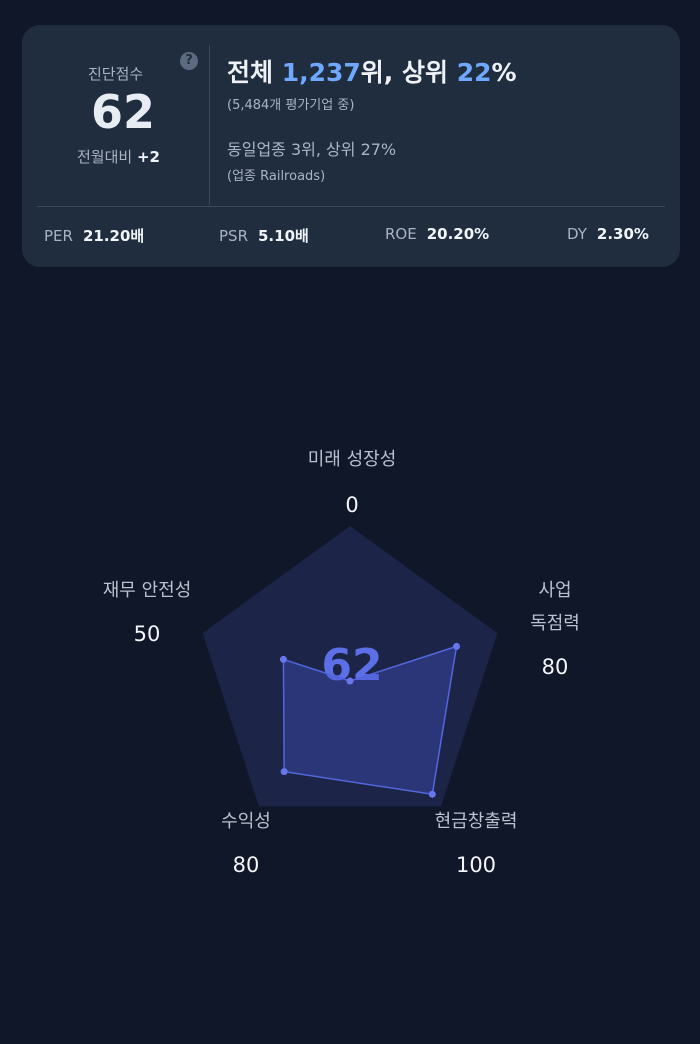  What do you see at coordinates (116, 74) in the screenshot?
I see `score-label: 진단점수` at bounding box center [116, 74].